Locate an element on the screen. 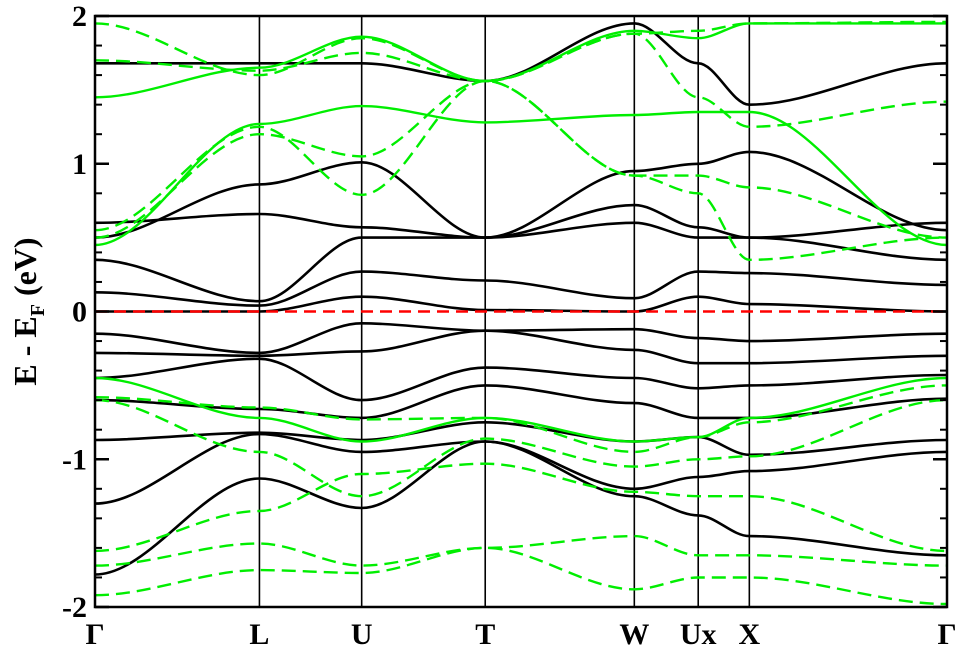 This screenshot has width=963, height=650. x-tick-label: W is located at coordinates (634, 634).